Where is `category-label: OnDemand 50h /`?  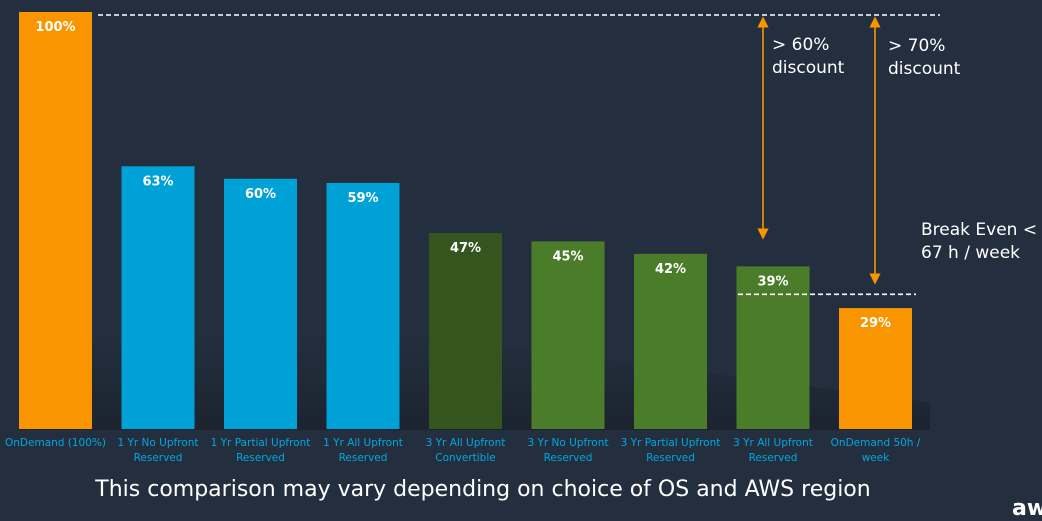 category-label: OnDemand 50h / is located at coordinates (876, 443).